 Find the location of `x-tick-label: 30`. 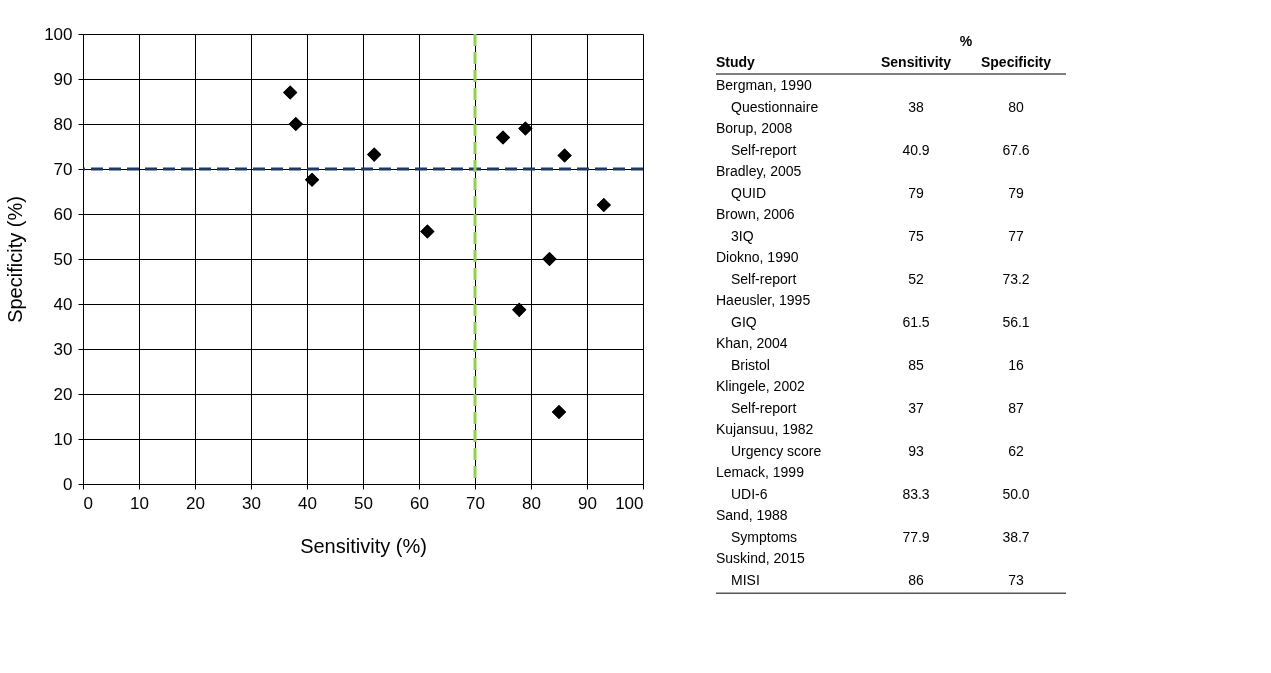

x-tick-label: 30 is located at coordinates (251, 503).